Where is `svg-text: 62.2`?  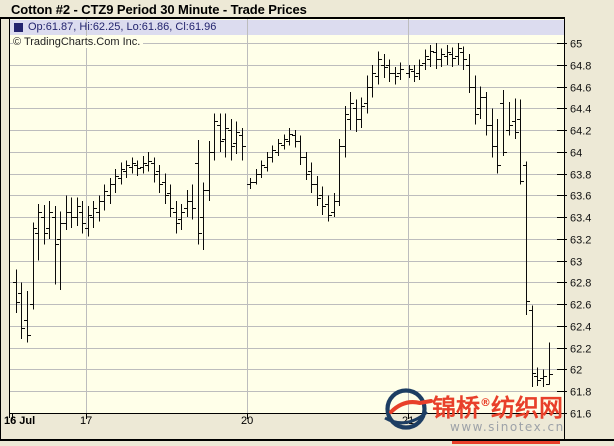 svg-text: 62.2 is located at coordinates (580, 350).